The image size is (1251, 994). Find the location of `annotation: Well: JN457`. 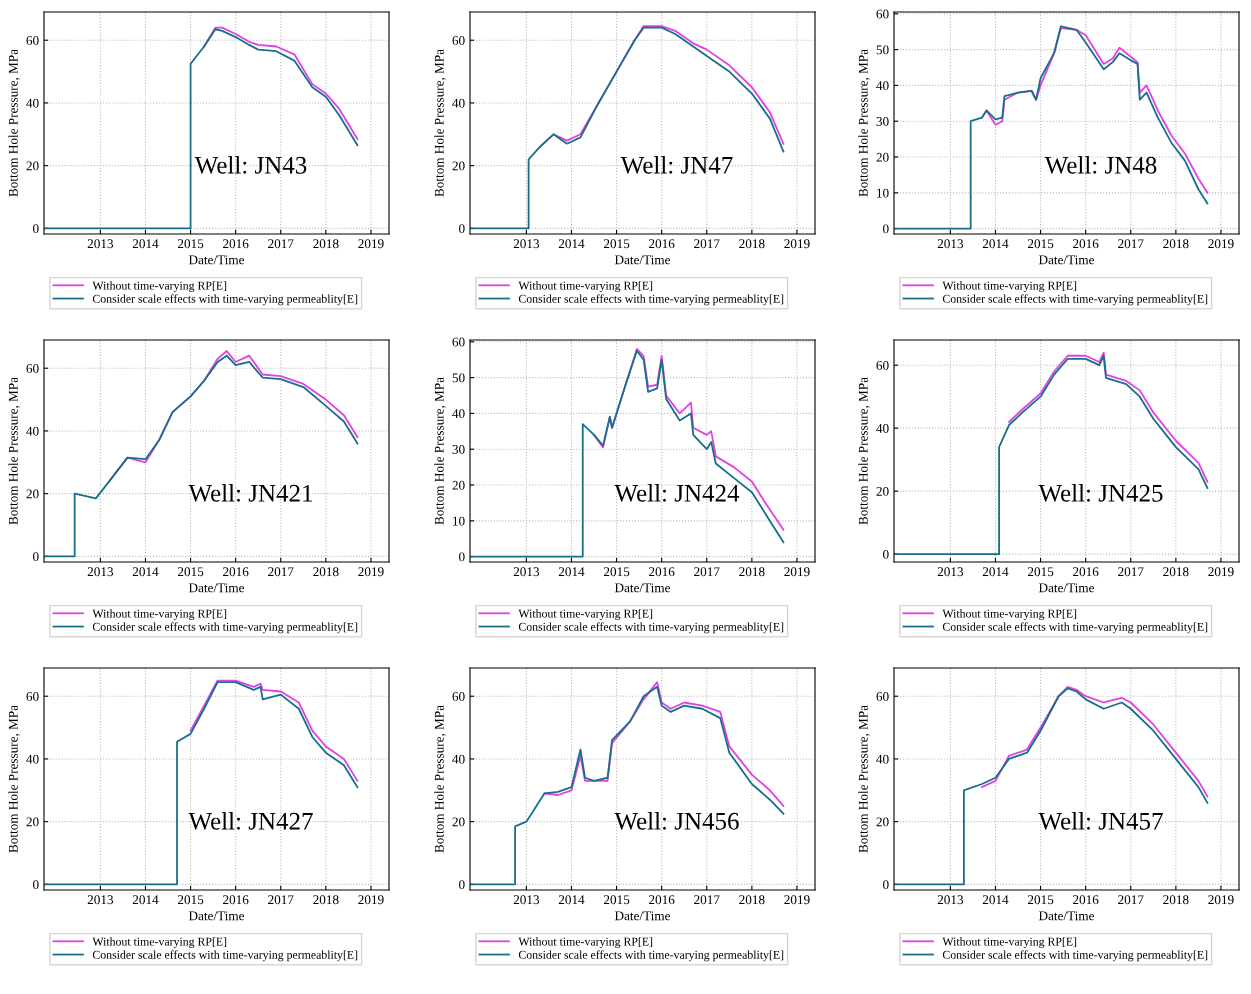

annotation: Well: JN457 is located at coordinates (1100, 821).